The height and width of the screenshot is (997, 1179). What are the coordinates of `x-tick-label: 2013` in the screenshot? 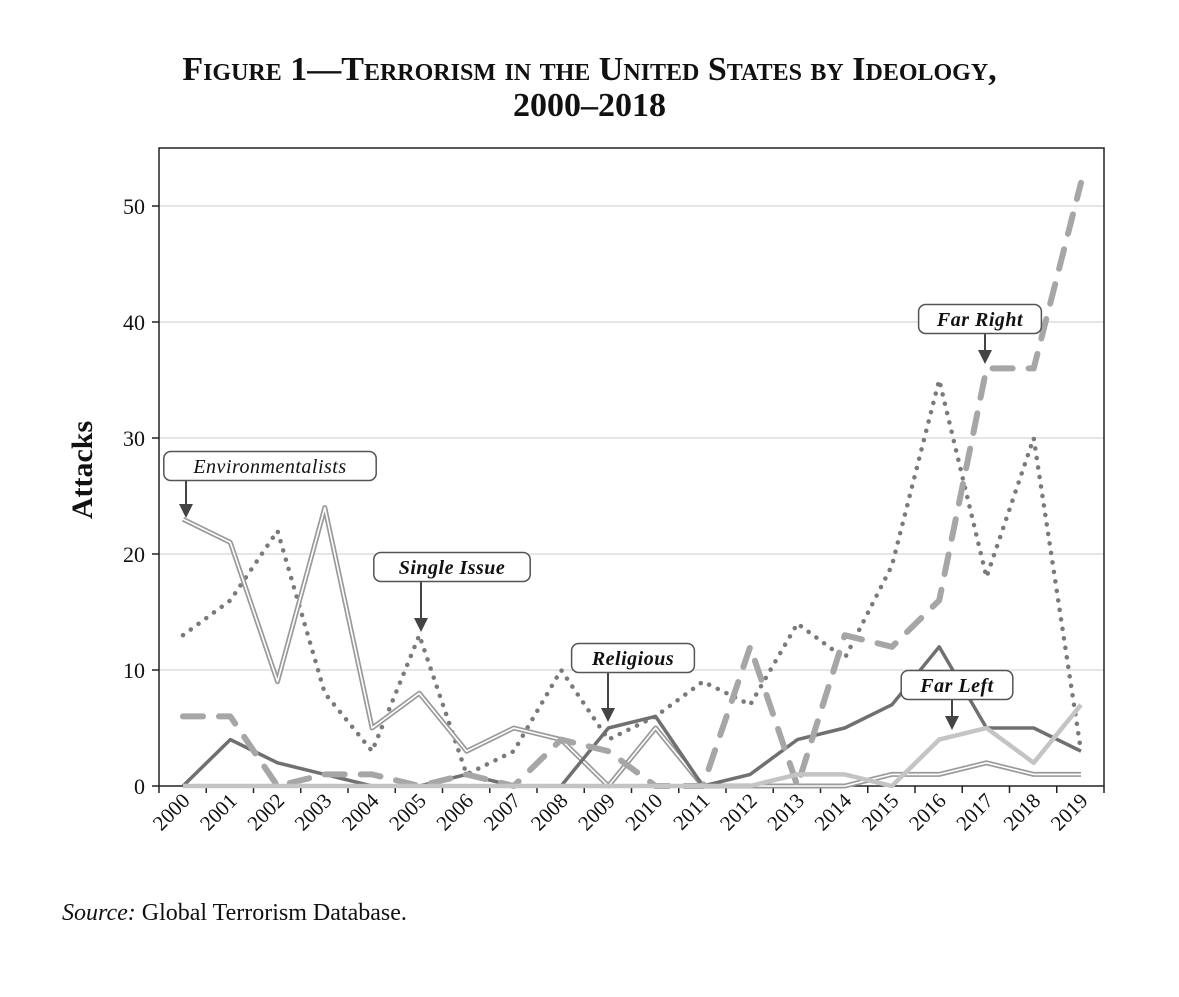 It's located at (785, 812).